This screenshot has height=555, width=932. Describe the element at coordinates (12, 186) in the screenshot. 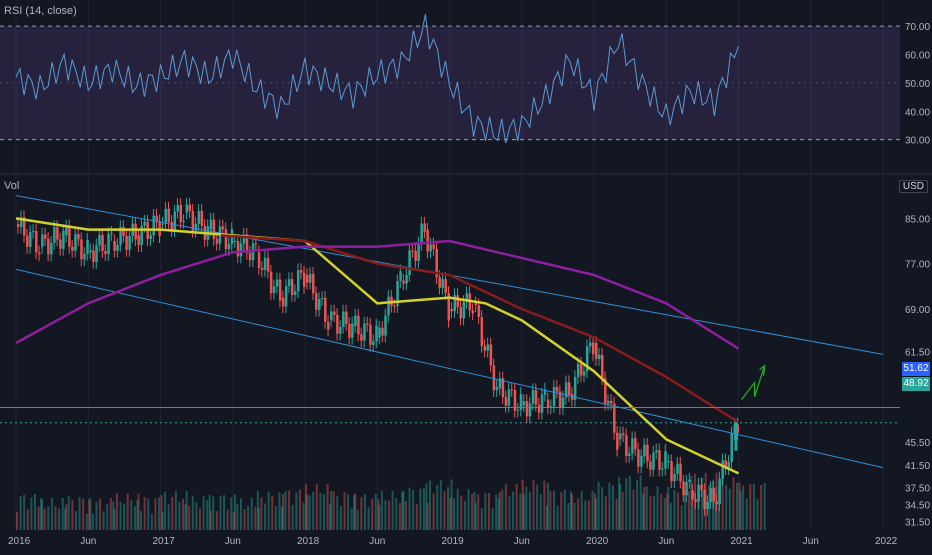

I see `volume-indicator-label: Vol` at that location.